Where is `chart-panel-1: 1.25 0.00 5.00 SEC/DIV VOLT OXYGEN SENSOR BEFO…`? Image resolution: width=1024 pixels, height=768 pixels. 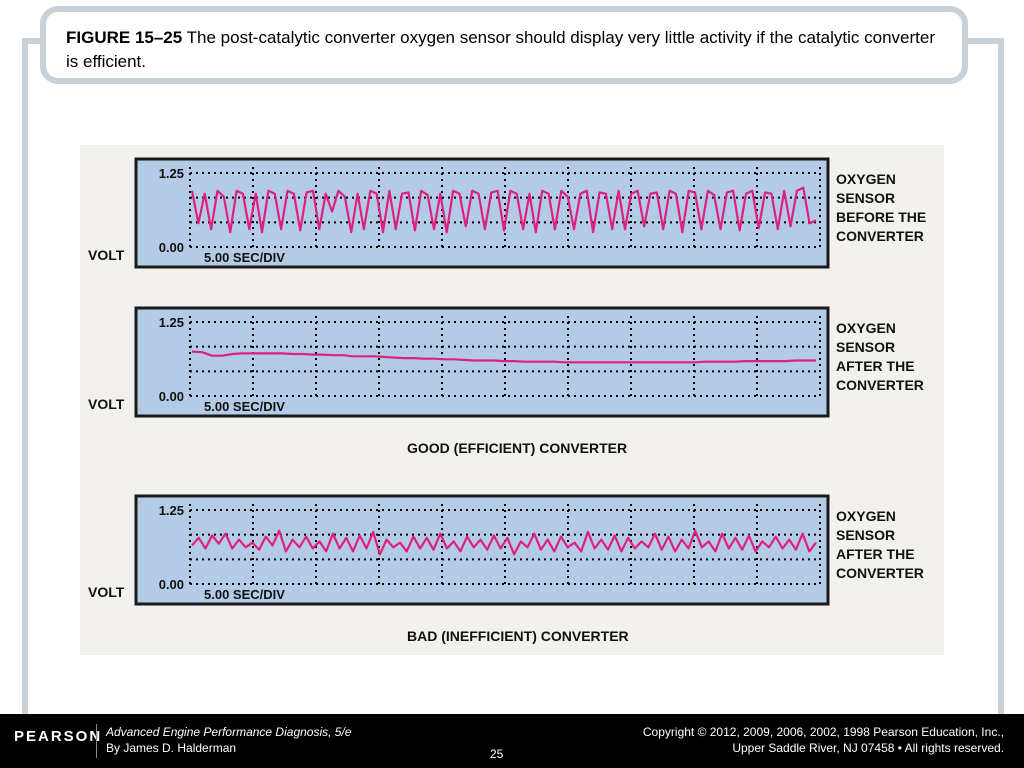
chart-panel-1: 1.25 0.00 5.00 SEC/DIV VOLT OXYGEN SENSOR BEFO… is located at coordinates (507, 213).